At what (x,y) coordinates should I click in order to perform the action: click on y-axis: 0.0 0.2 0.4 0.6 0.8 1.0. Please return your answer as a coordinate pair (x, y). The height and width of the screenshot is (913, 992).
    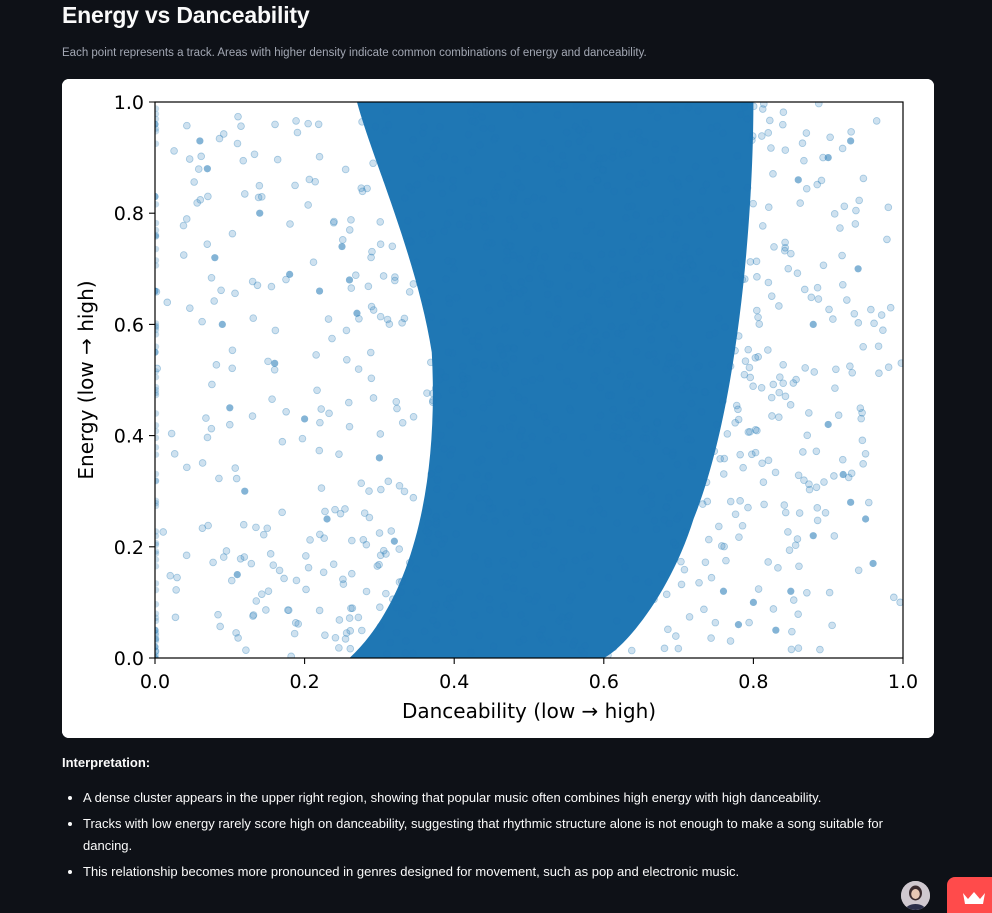
    Looking at the image, I should click on (134, 381).